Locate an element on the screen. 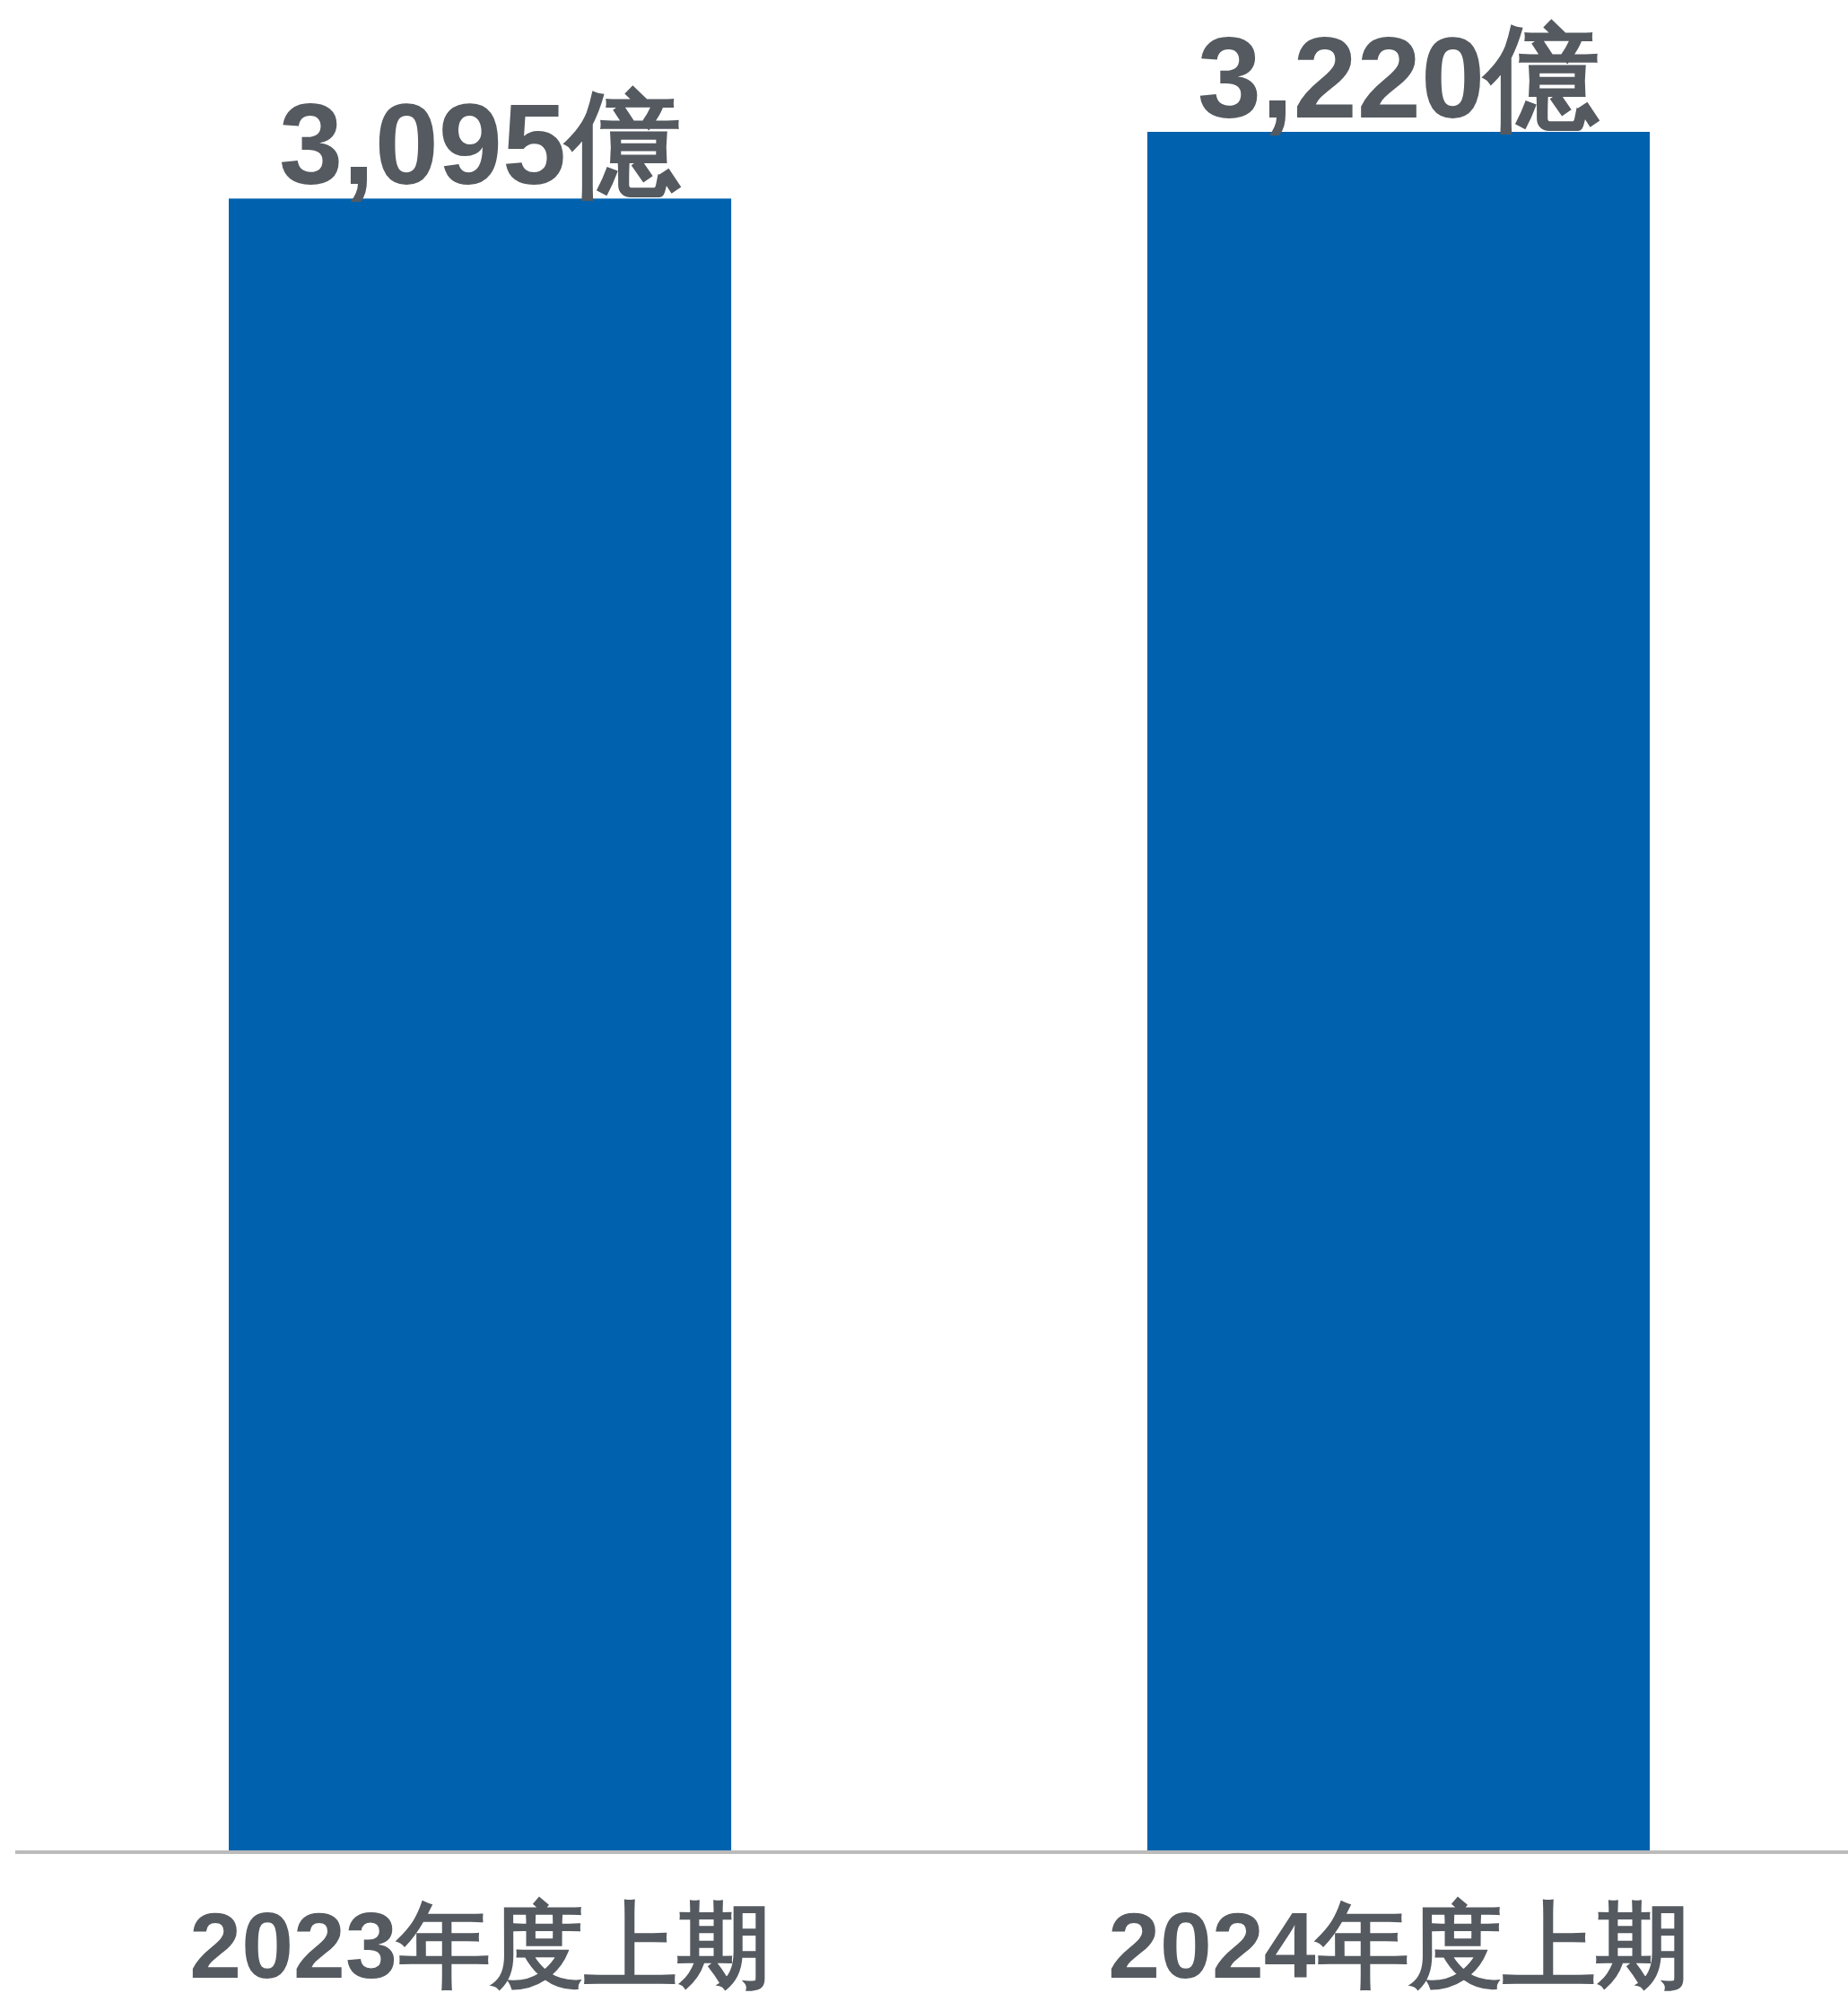 The width and height of the screenshot is (1848, 1993). data-label: 3,095億 is located at coordinates (480, 144).